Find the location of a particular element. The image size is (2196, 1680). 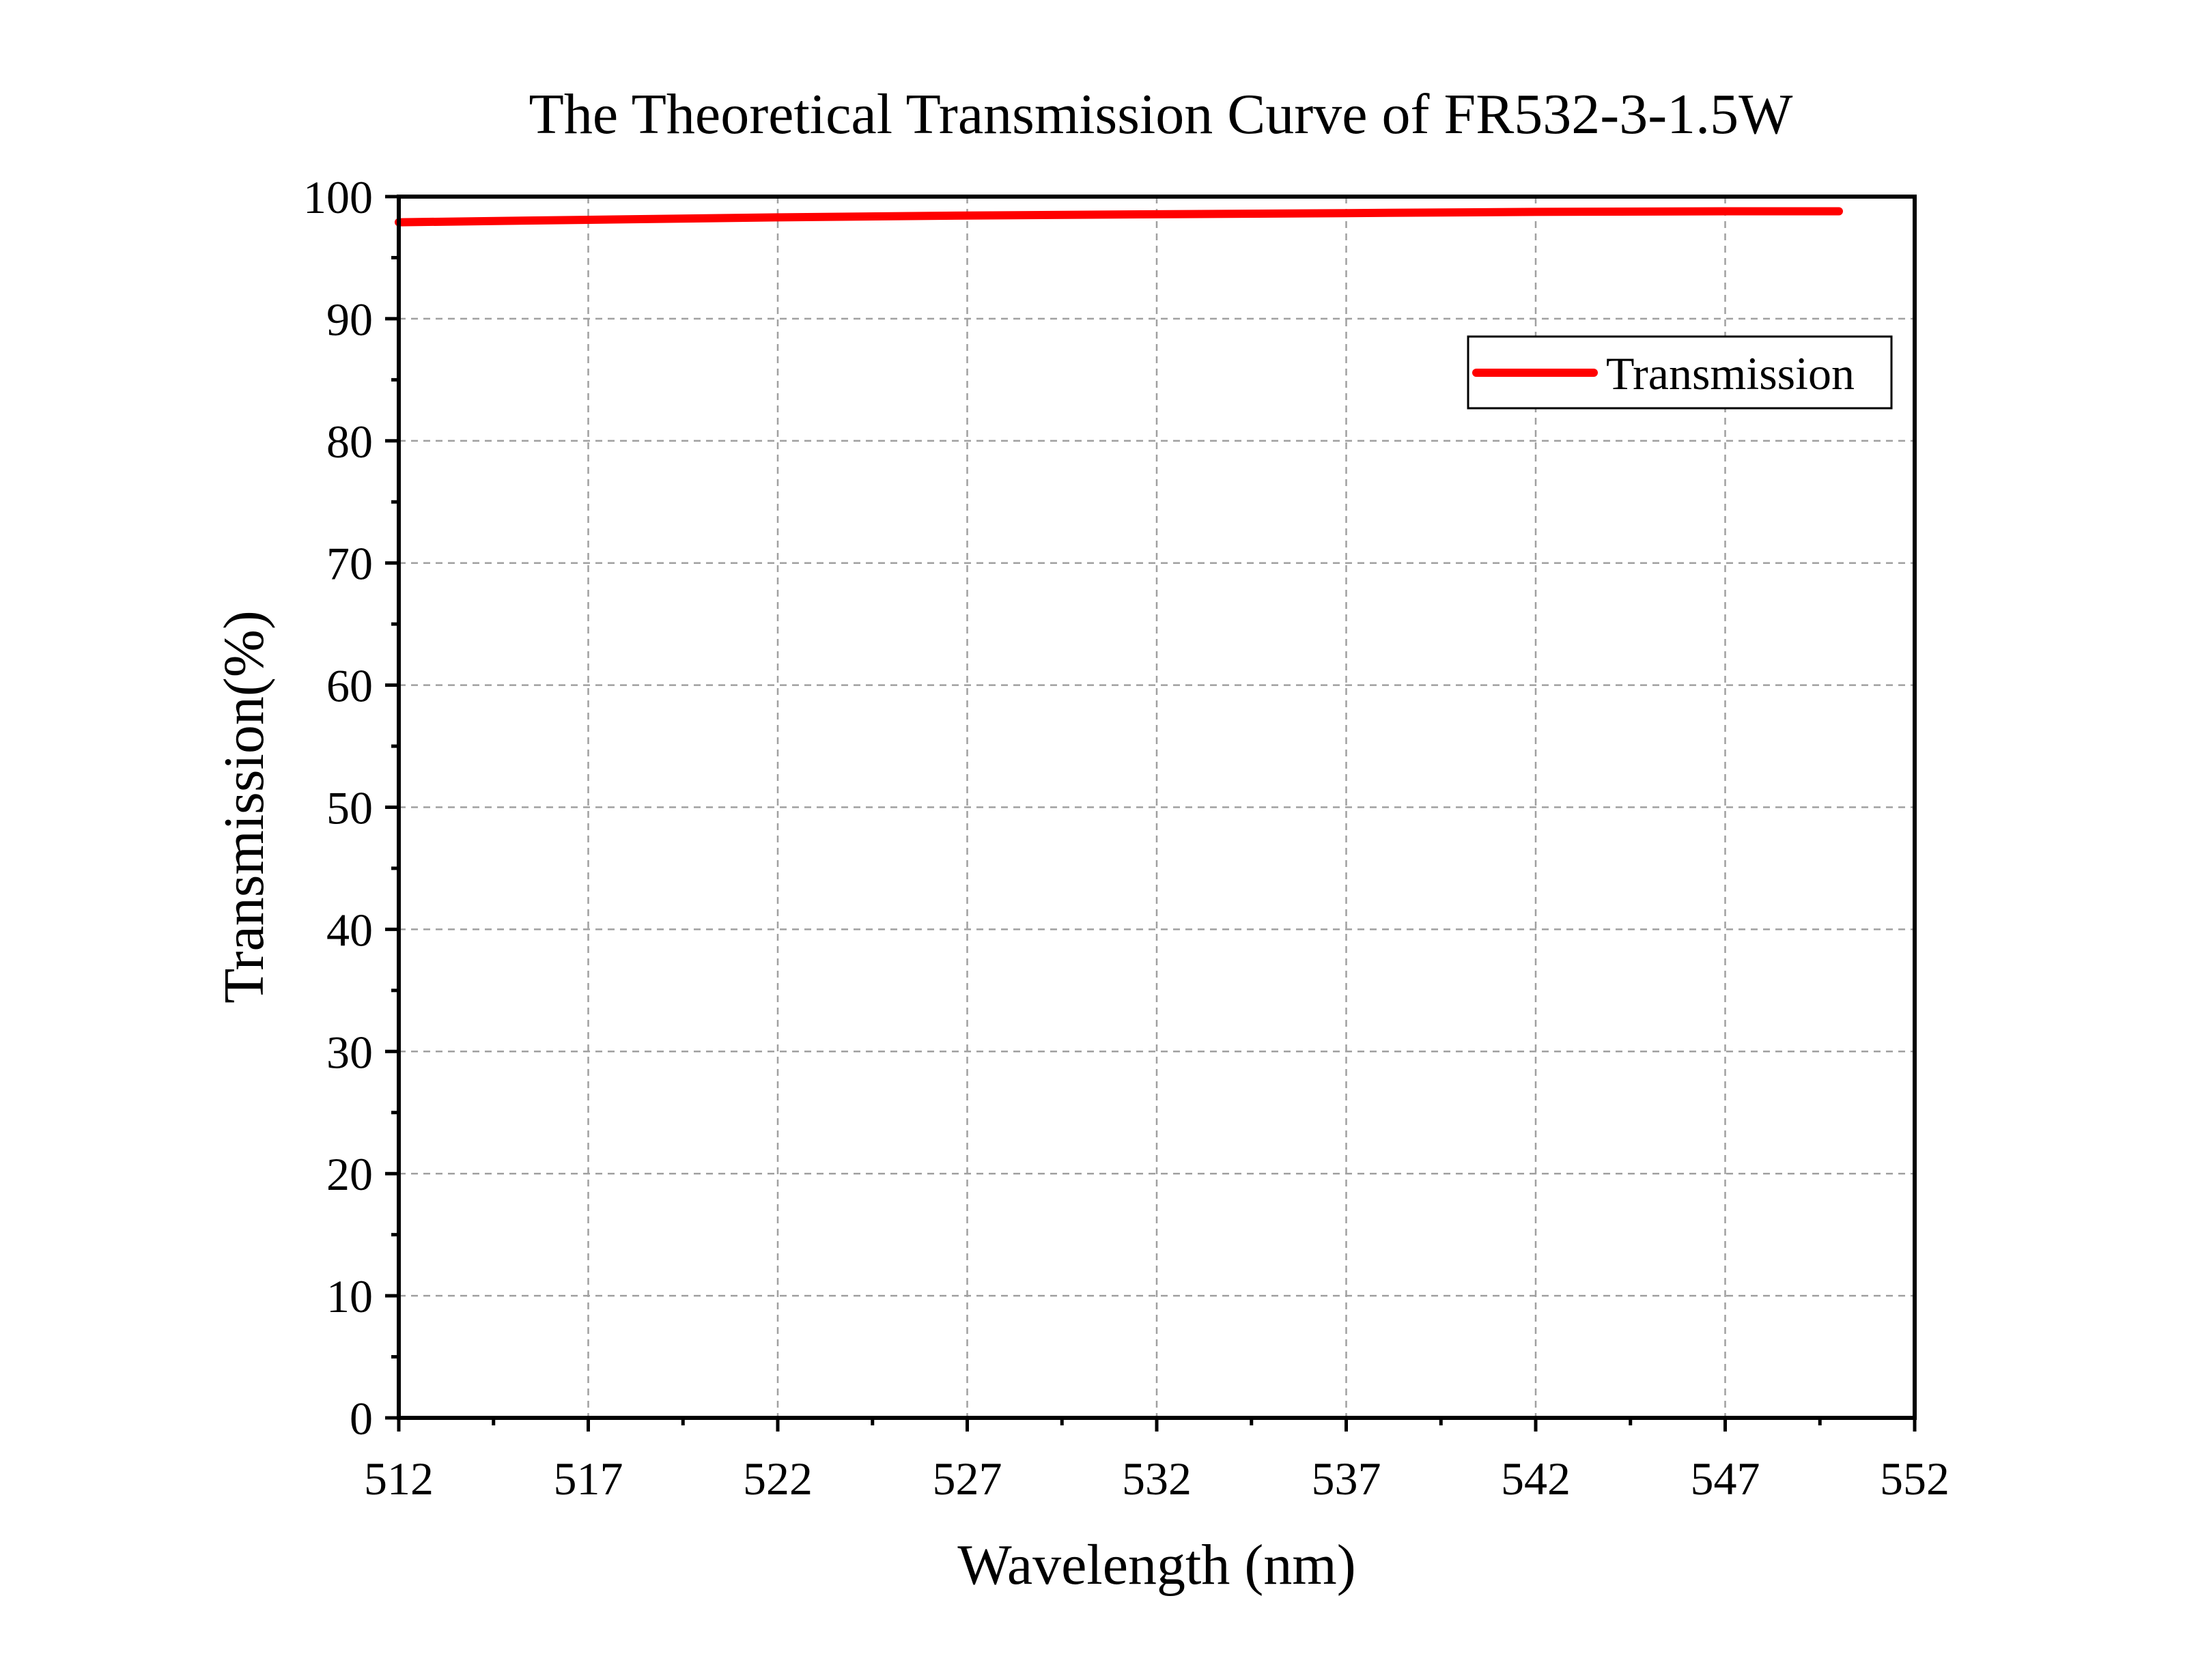

x-tick-label: 527 is located at coordinates (967, 1479).